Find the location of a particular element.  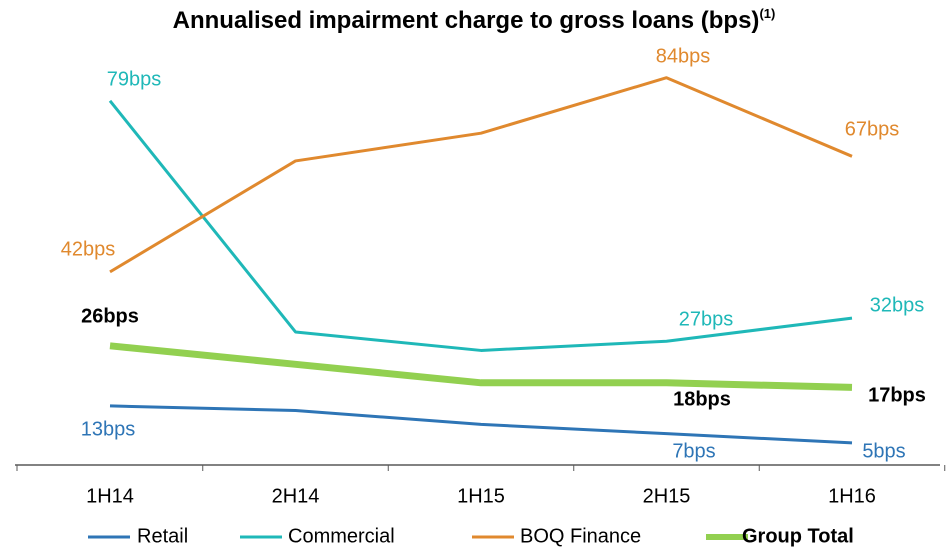

legend-label: Commercial is located at coordinates (341, 536).